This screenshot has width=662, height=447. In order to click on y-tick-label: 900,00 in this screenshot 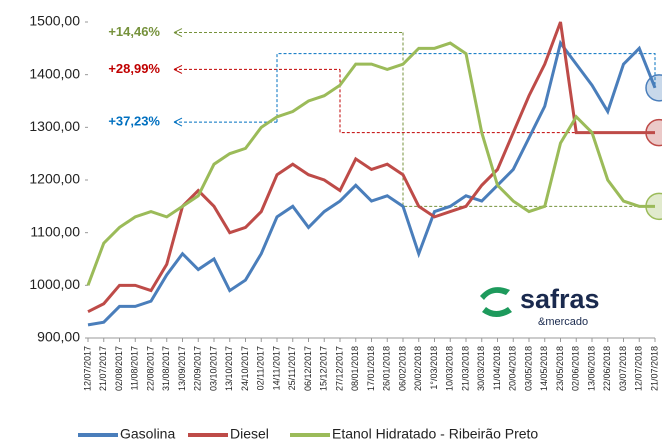, I will do `click(58, 337)`.